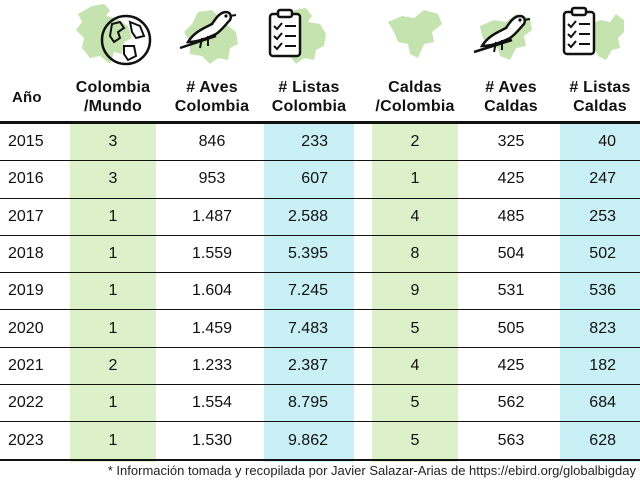 The image size is (640, 485). Describe the element at coordinates (307, 441) in the screenshot. I see `cell-listas-colombia: 9.862` at that location.